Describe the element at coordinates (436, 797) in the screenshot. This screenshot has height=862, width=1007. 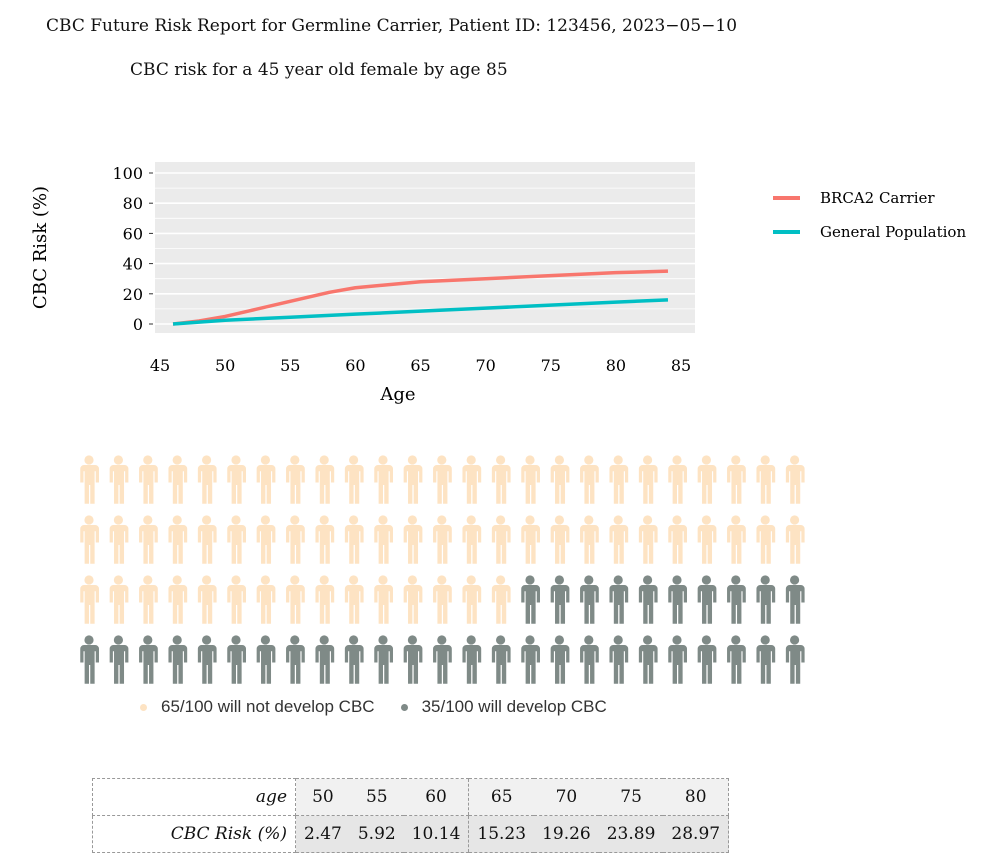
I see `table-cell: 60` at that location.